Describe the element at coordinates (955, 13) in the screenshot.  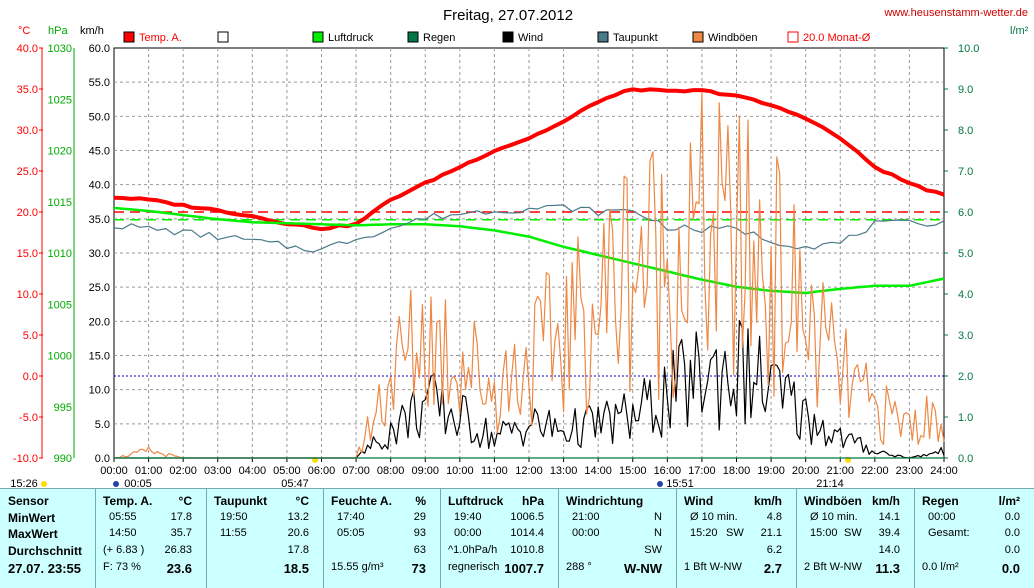
I see `site-url: www.heusenstamm-wetter.de` at that location.